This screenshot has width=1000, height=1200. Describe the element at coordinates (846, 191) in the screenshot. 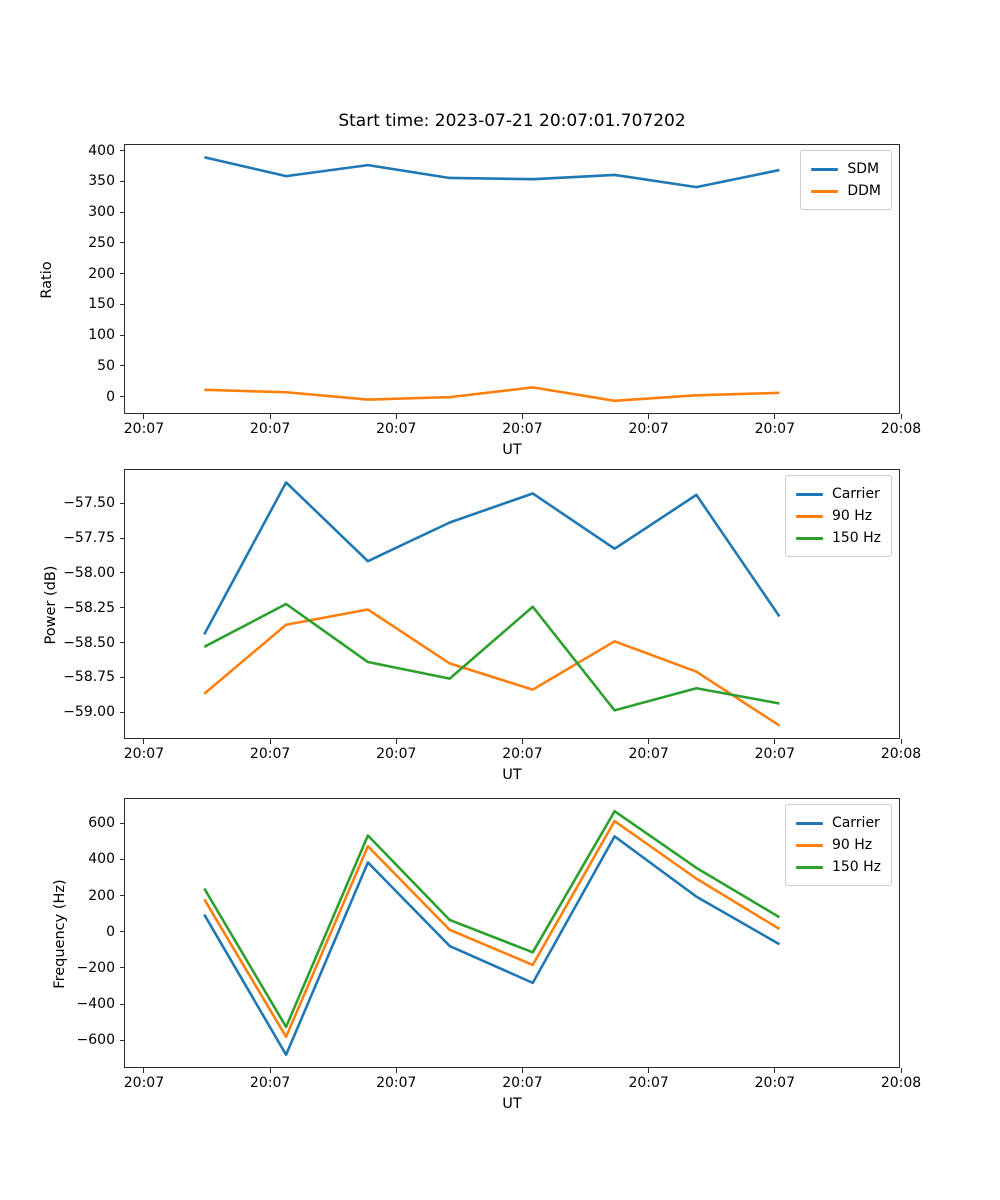

I see `legend-item-ddm: DDM` at that location.